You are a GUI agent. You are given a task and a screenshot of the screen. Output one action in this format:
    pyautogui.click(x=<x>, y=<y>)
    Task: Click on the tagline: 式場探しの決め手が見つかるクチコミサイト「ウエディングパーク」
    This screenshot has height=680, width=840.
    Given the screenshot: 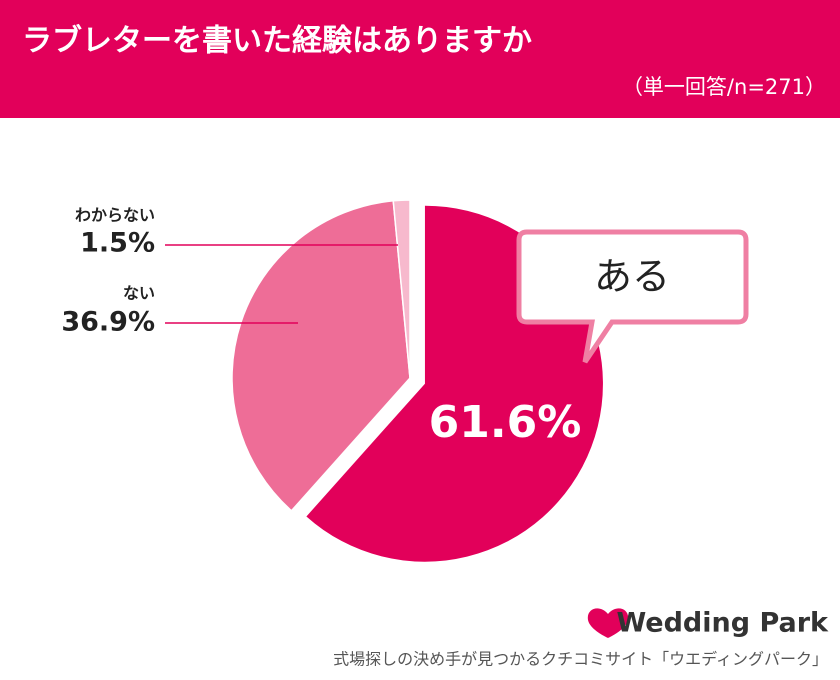 What is the action you would take?
    pyautogui.click(x=580, y=659)
    